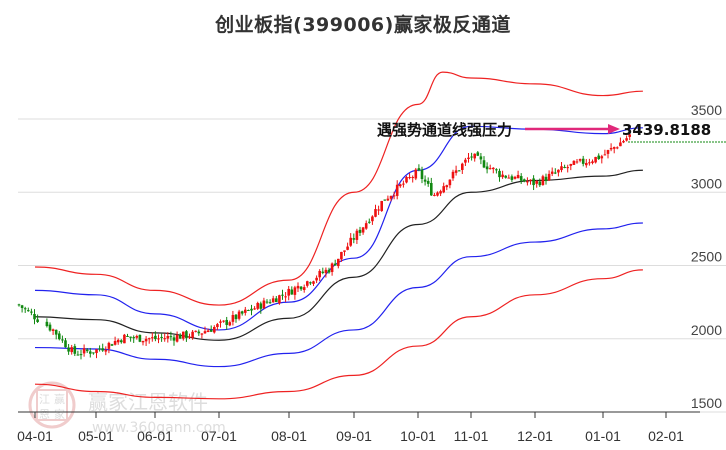  What do you see at coordinates (44, 399) in the screenshot?
I see `svg-text: 江` at bounding box center [44, 399].